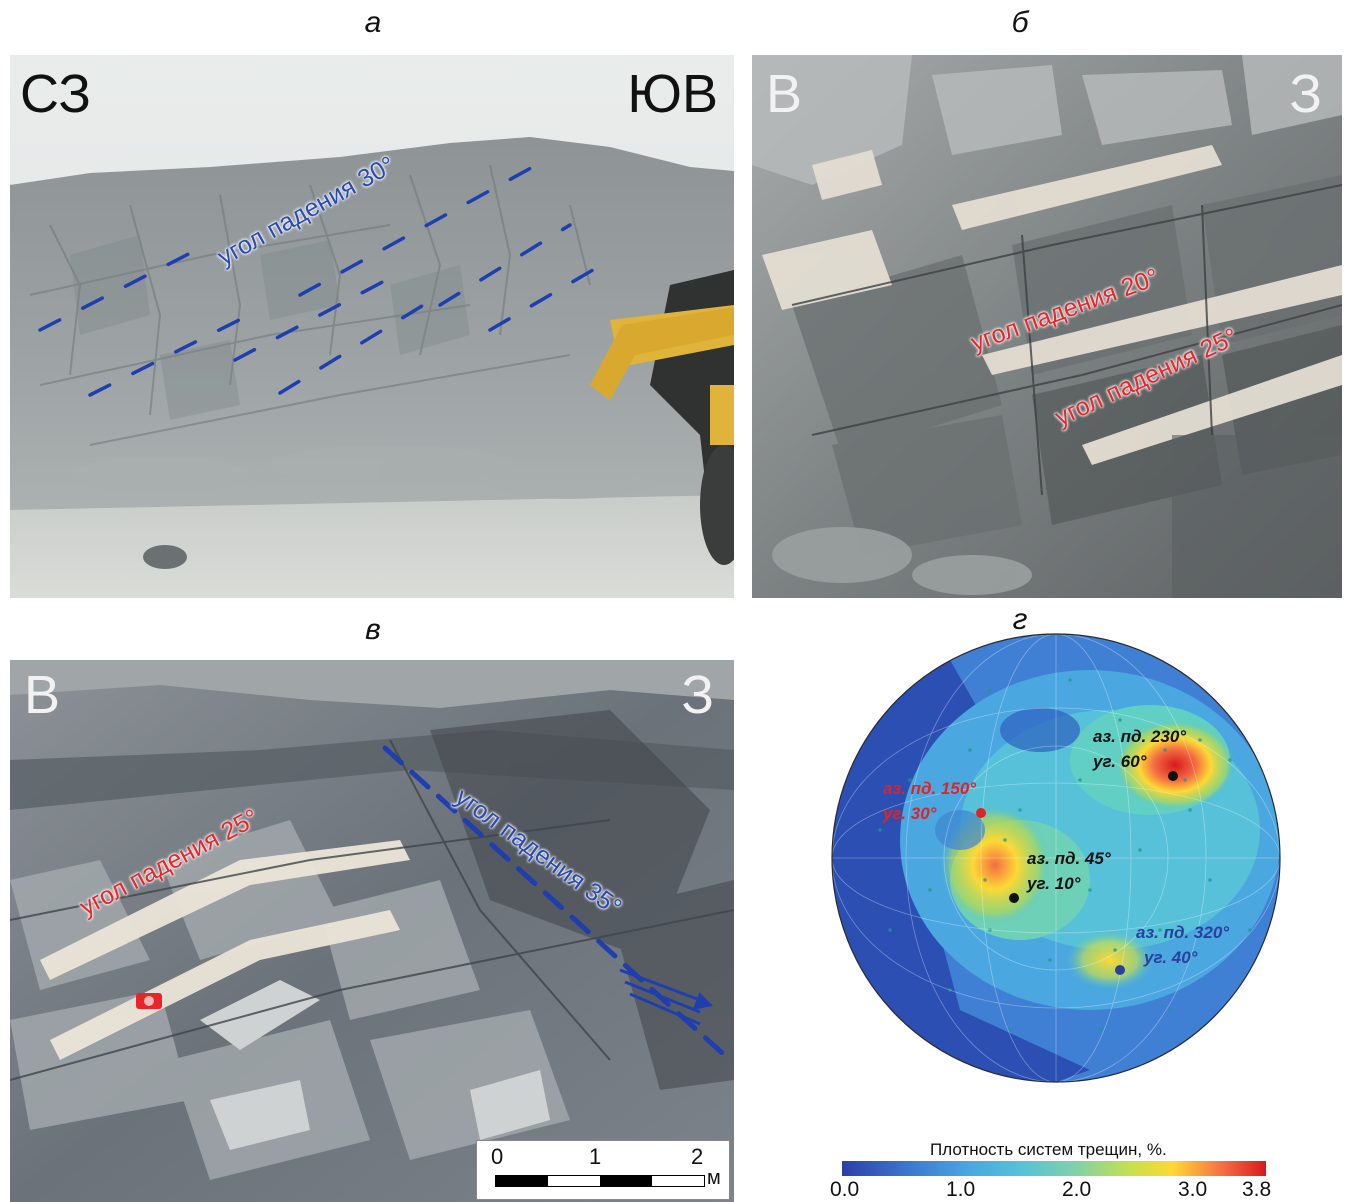  What do you see at coordinates (697, 1156) in the screenshot?
I see `scale-tick-2: 2` at bounding box center [697, 1156].